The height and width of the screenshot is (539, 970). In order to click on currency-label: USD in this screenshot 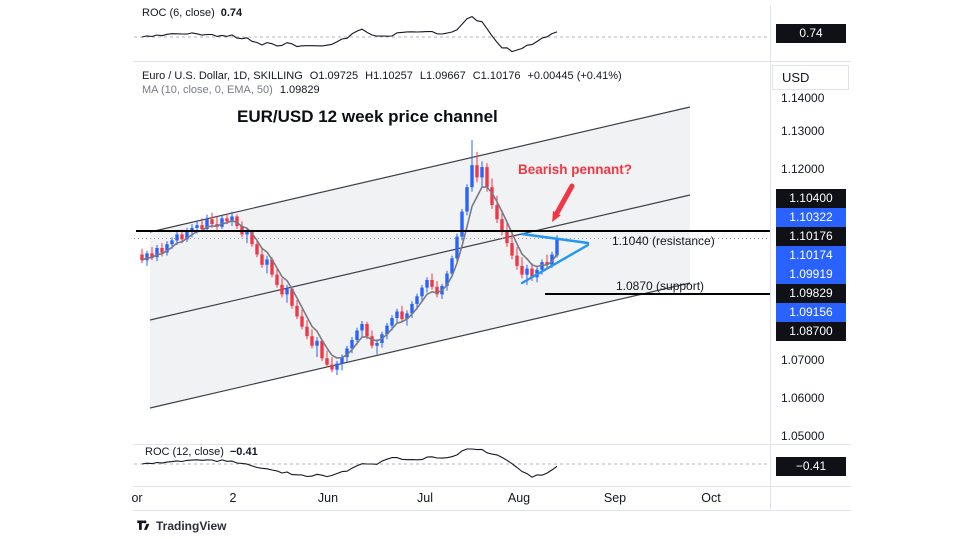, I will do `click(796, 77)`.